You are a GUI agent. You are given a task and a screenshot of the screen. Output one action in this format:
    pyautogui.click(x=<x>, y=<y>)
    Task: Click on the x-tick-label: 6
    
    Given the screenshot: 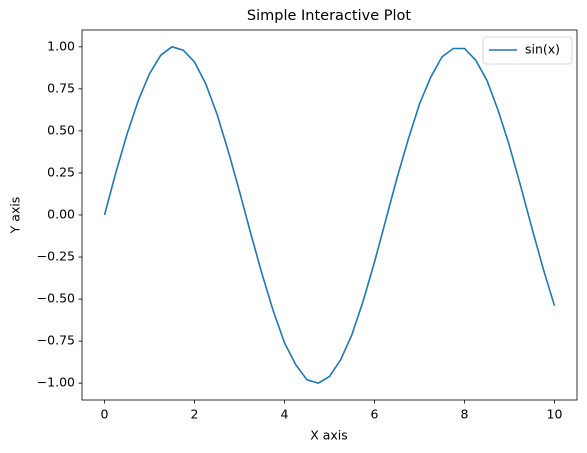 What is the action you would take?
    pyautogui.click(x=375, y=414)
    